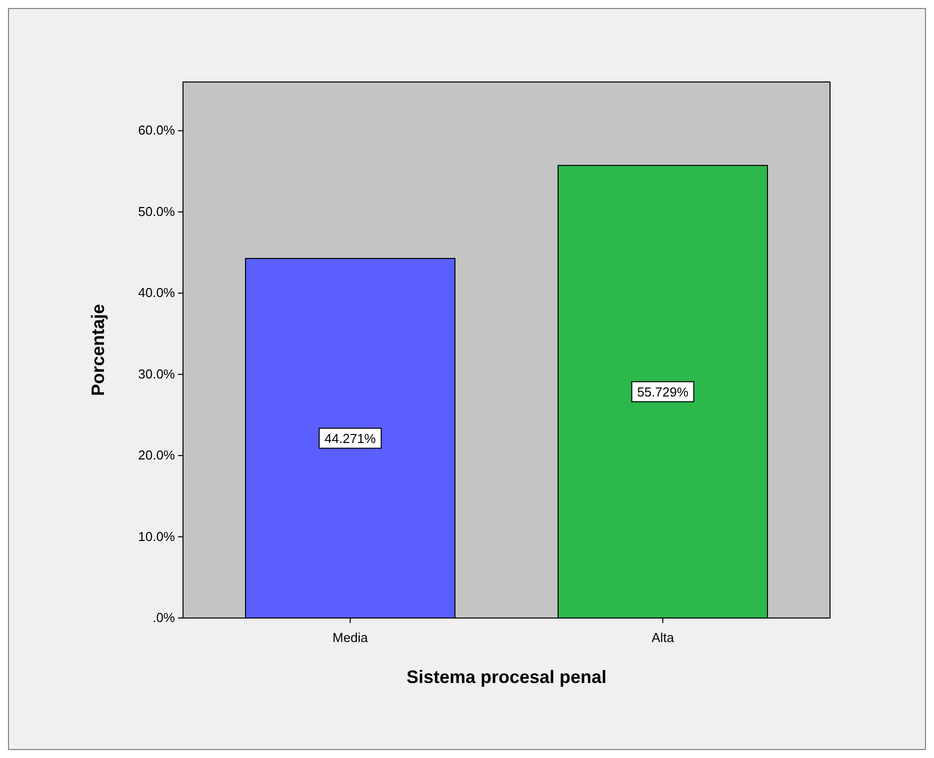  I want to click on y-axis-title: Porcentaje, so click(98, 350).